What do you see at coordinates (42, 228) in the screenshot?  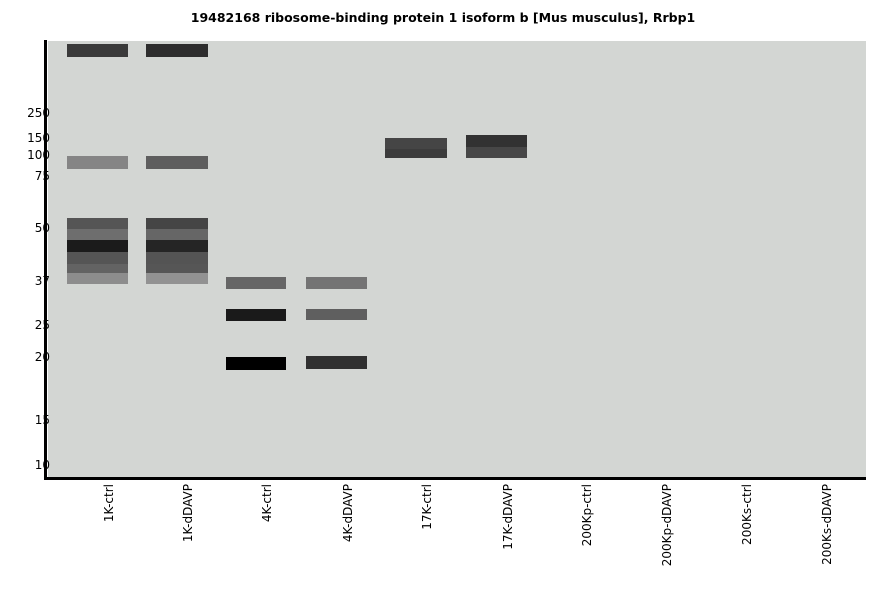 I see `y-axis-tick-label: 50` at bounding box center [42, 228].